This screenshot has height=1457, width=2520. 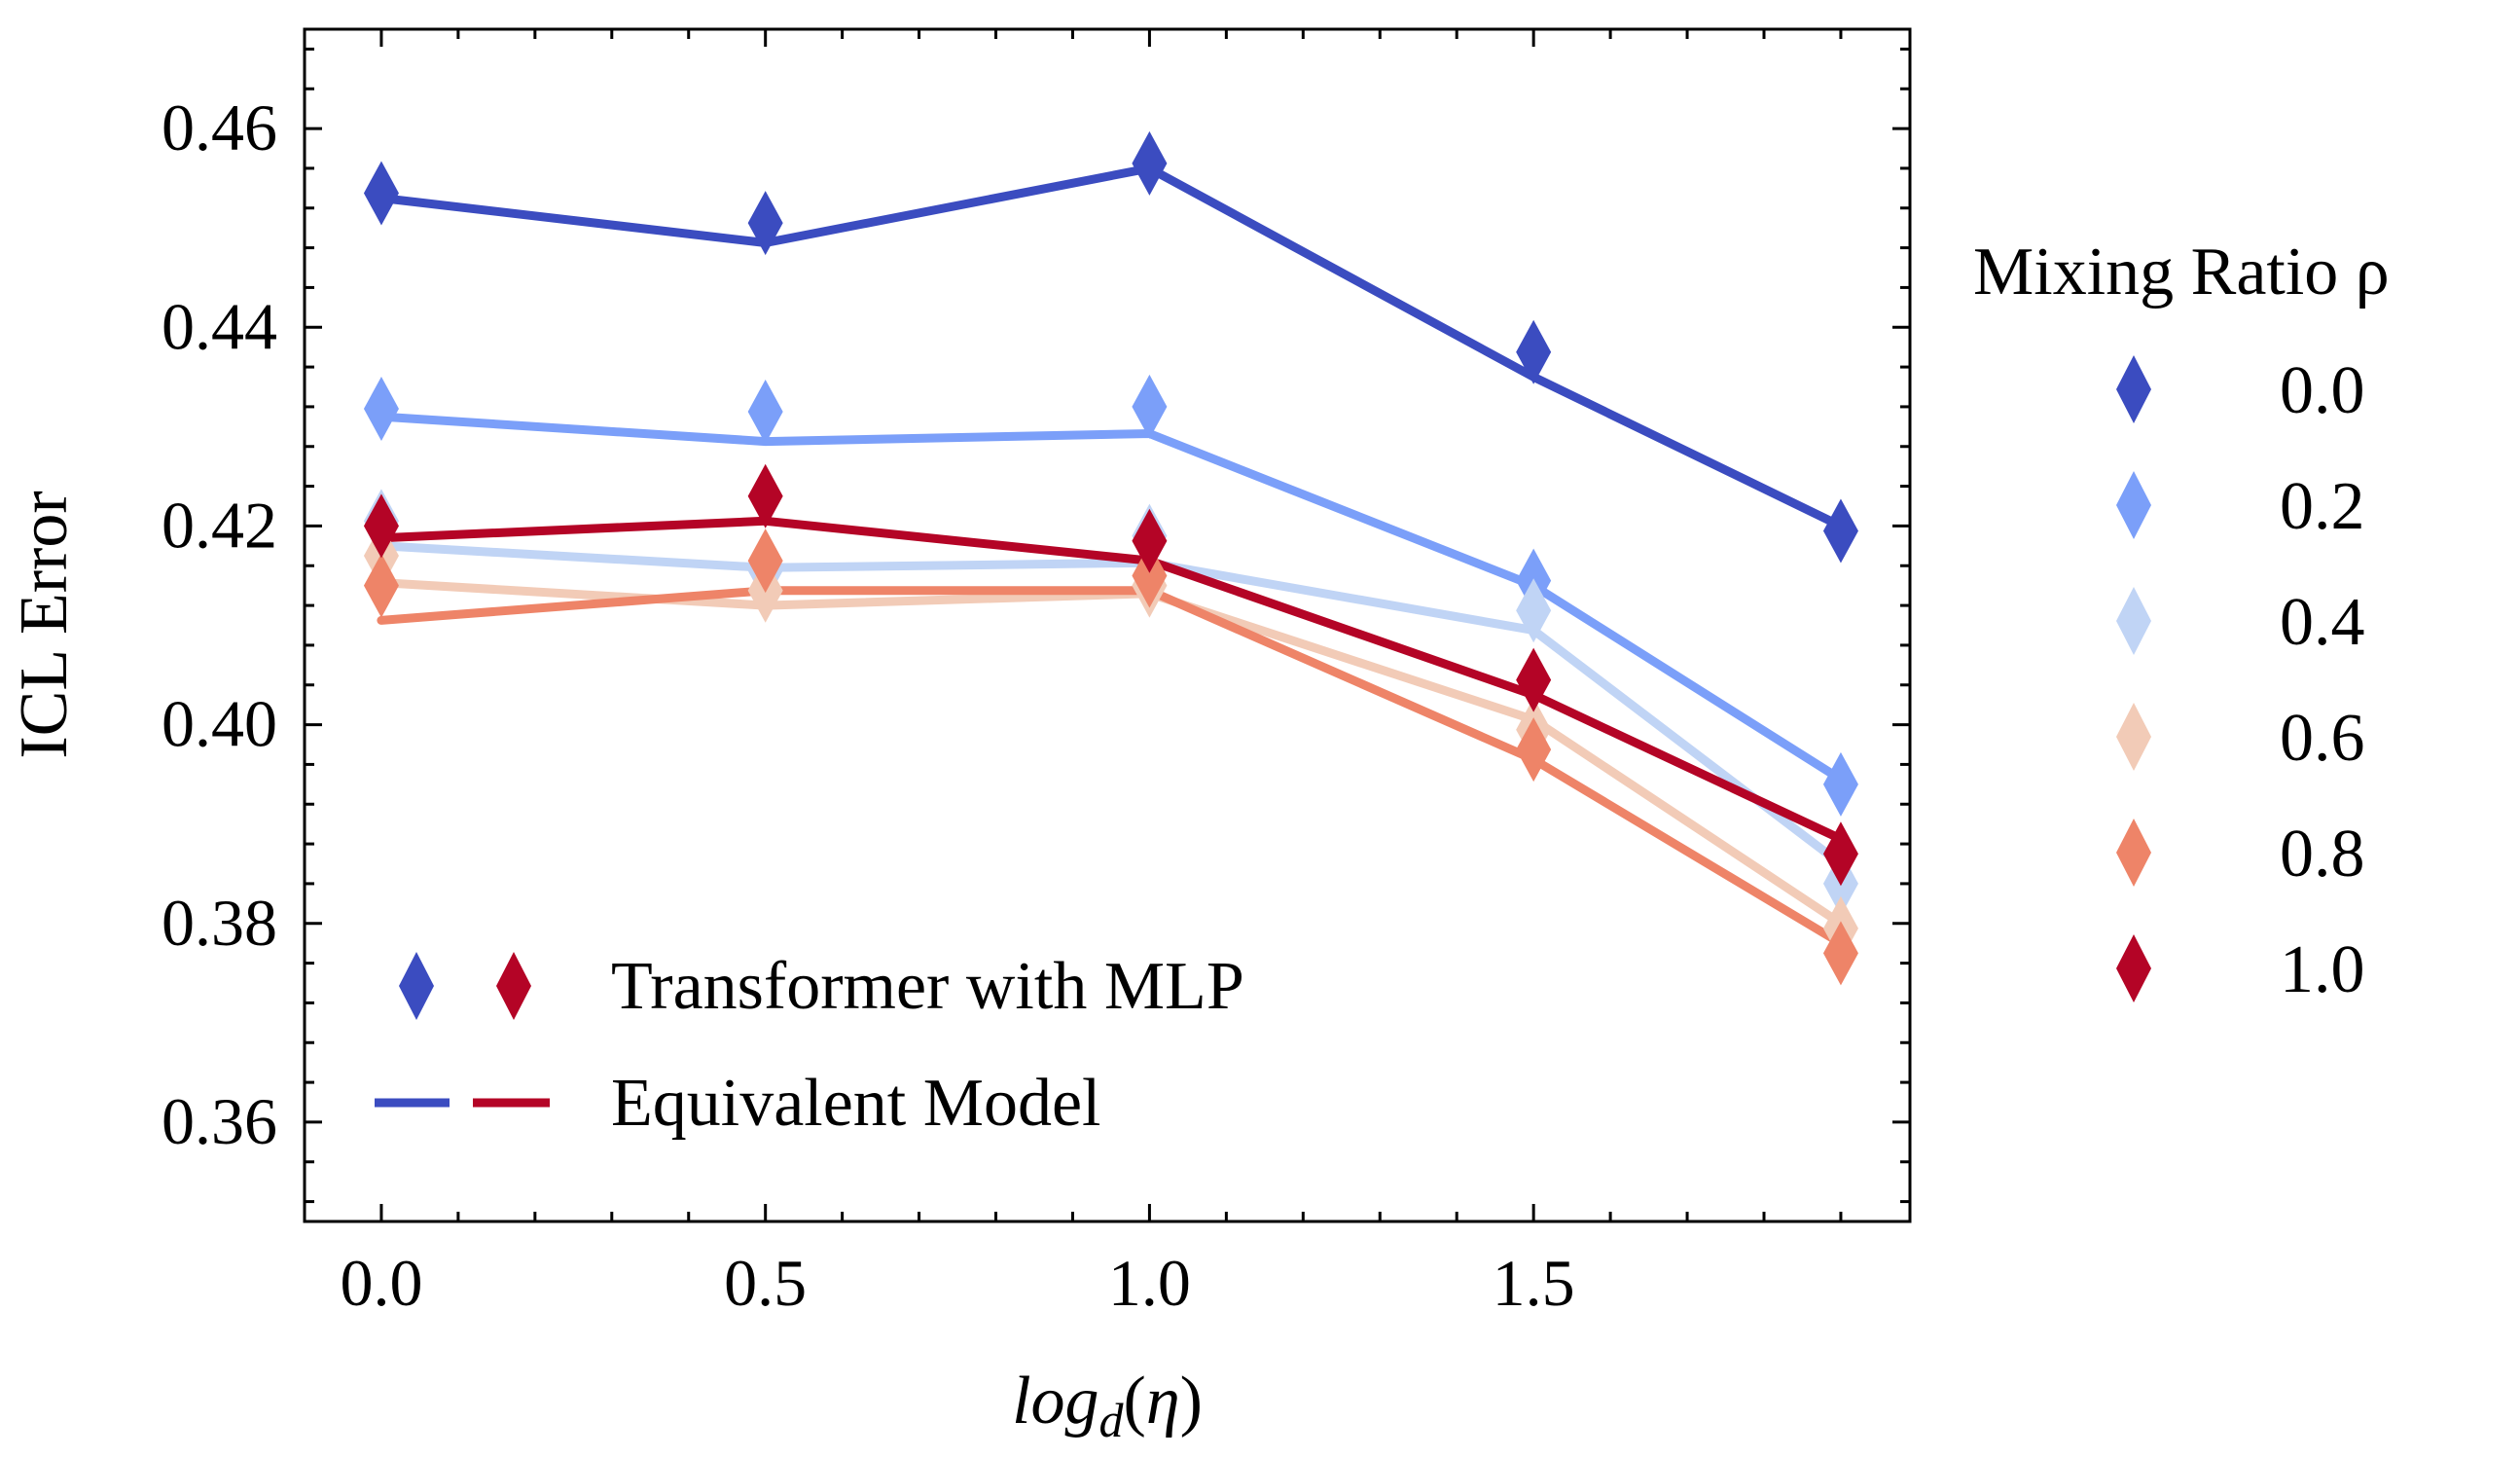 What do you see at coordinates (1135, 1401) in the screenshot?
I see `x-axis-label-paren-open: (` at bounding box center [1135, 1401].